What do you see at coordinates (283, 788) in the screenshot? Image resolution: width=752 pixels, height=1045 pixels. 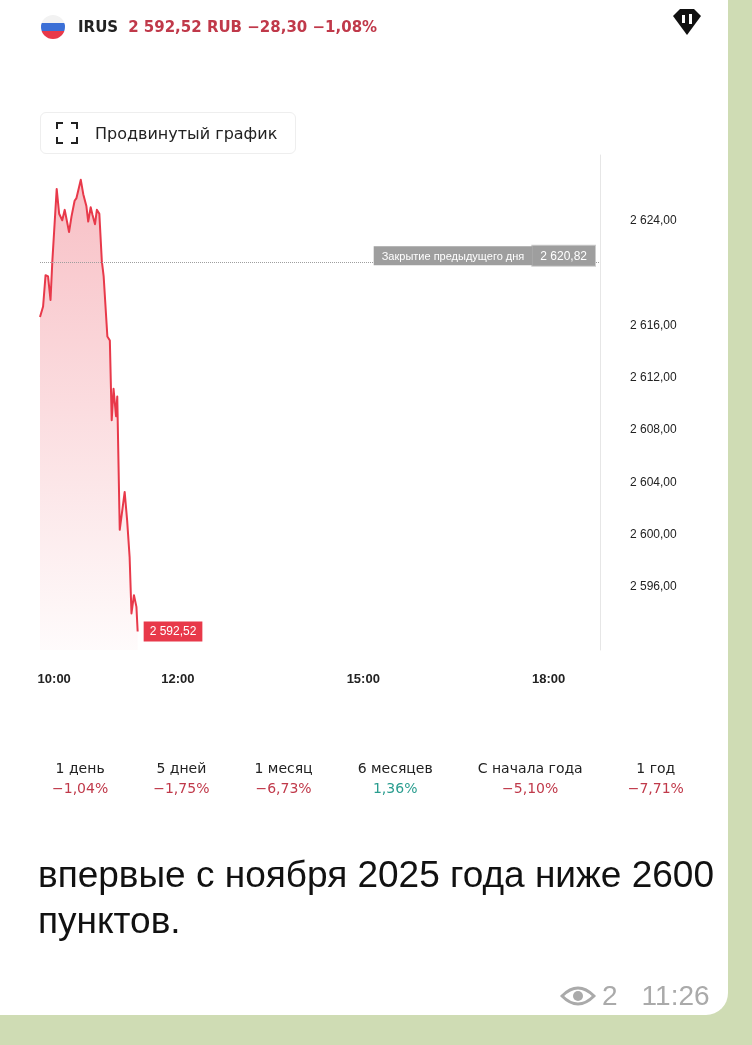 I see `text: −6,73%` at bounding box center [283, 788].